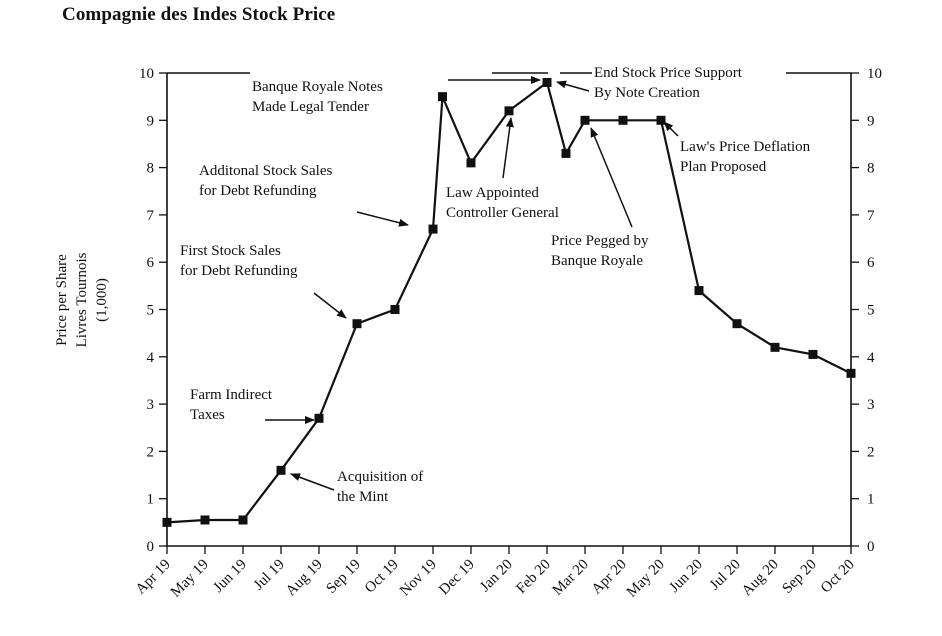 This screenshot has width=942, height=636. Describe the element at coordinates (871, 358) in the screenshot. I see `y-tick-label-right: 4` at that location.